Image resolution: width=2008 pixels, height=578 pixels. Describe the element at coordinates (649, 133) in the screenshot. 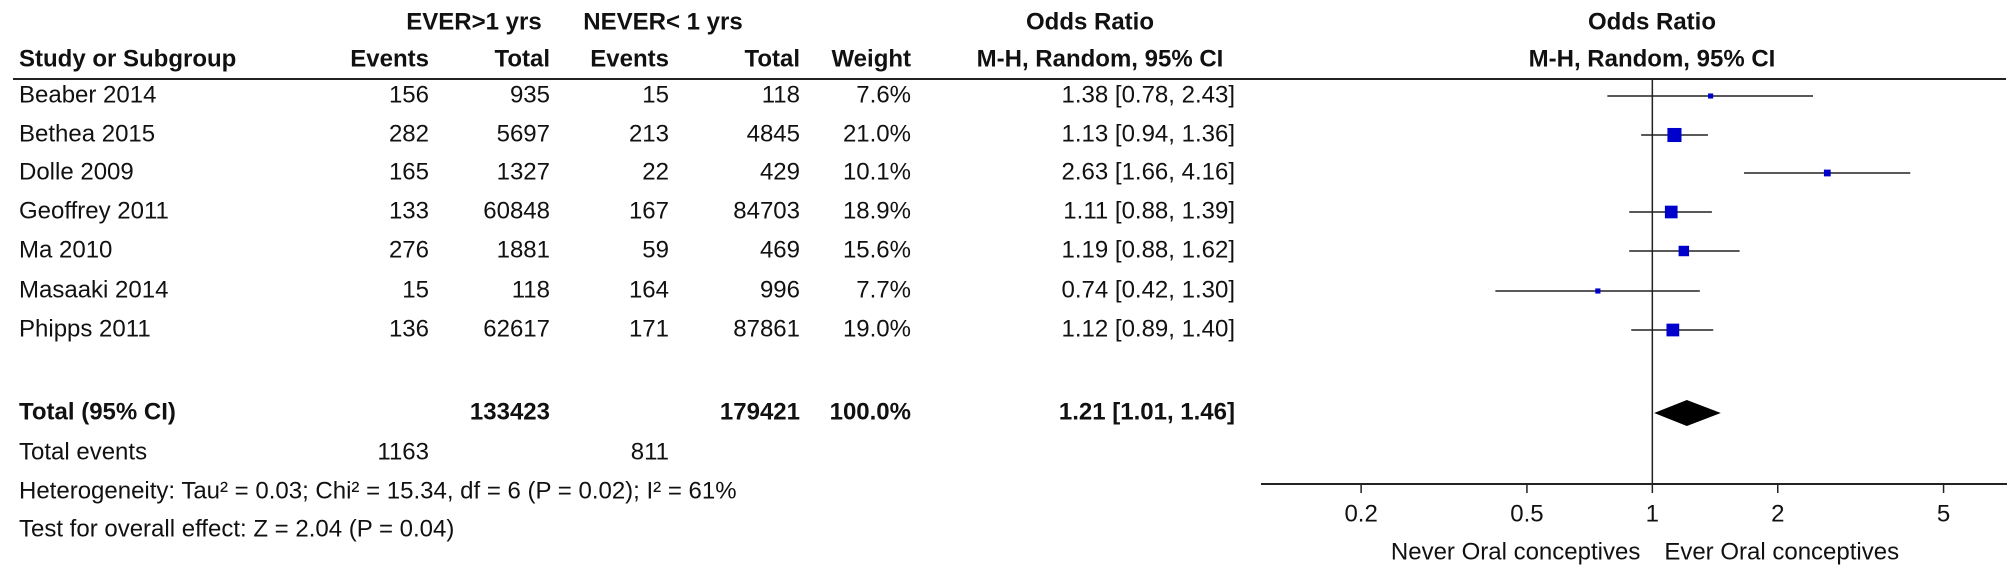

I see `cell: 213` at that location.